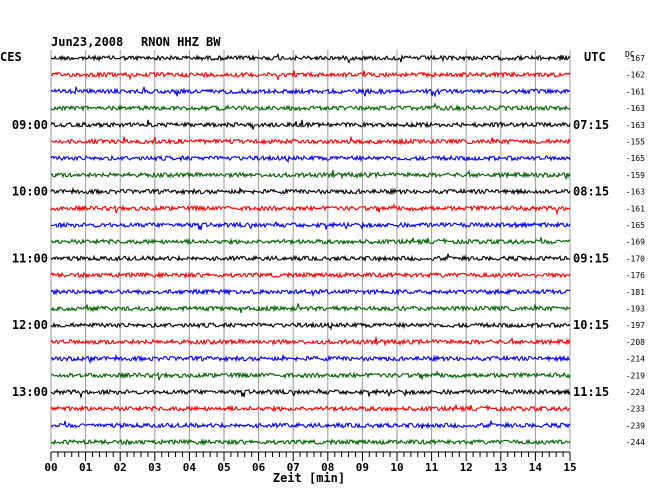  What do you see at coordinates (635, 75) in the screenshot?
I see `dc-offset-label: -162` at bounding box center [635, 75].